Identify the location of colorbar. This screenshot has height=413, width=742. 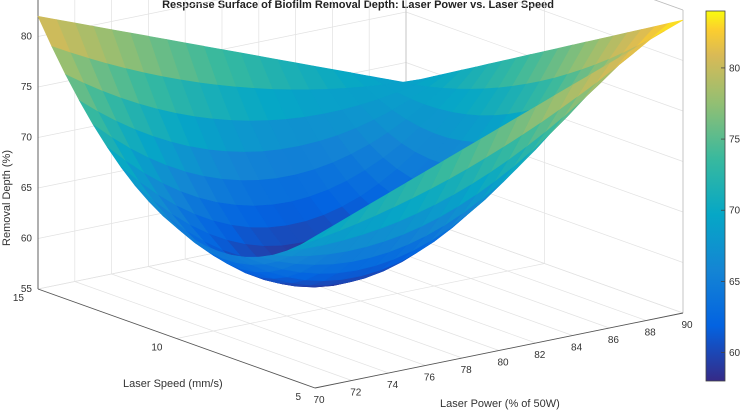
(715, 196).